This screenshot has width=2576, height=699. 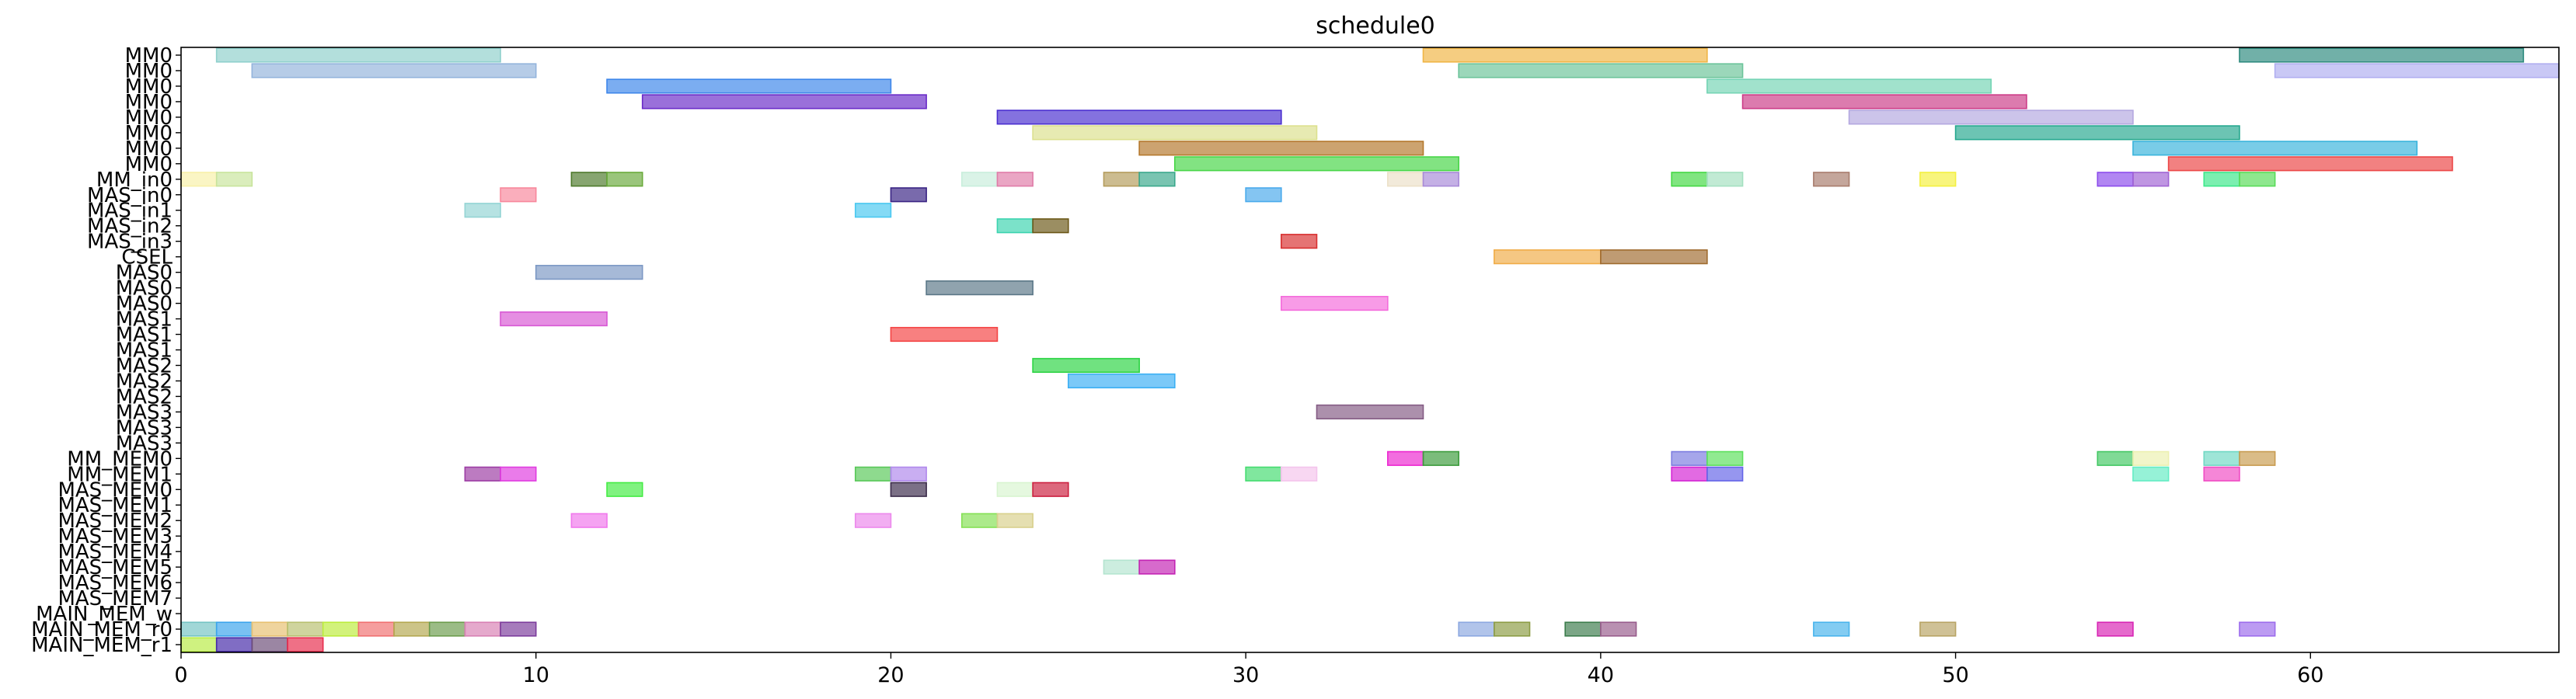 What do you see at coordinates (180, 675) in the screenshot?
I see `x-tick-label: 0` at bounding box center [180, 675].